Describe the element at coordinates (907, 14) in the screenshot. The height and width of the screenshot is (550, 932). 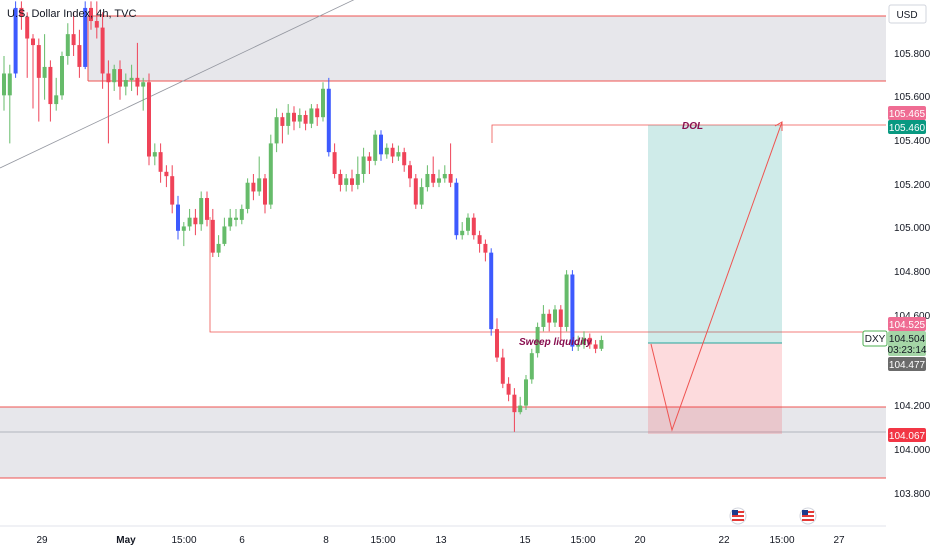
I see `currency-button` at that location.